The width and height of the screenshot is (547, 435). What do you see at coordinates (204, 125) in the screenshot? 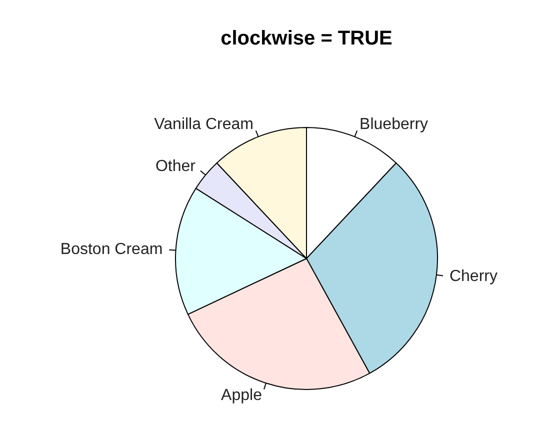
I see `slice-label: Vanilla Cream` at bounding box center [204, 125].